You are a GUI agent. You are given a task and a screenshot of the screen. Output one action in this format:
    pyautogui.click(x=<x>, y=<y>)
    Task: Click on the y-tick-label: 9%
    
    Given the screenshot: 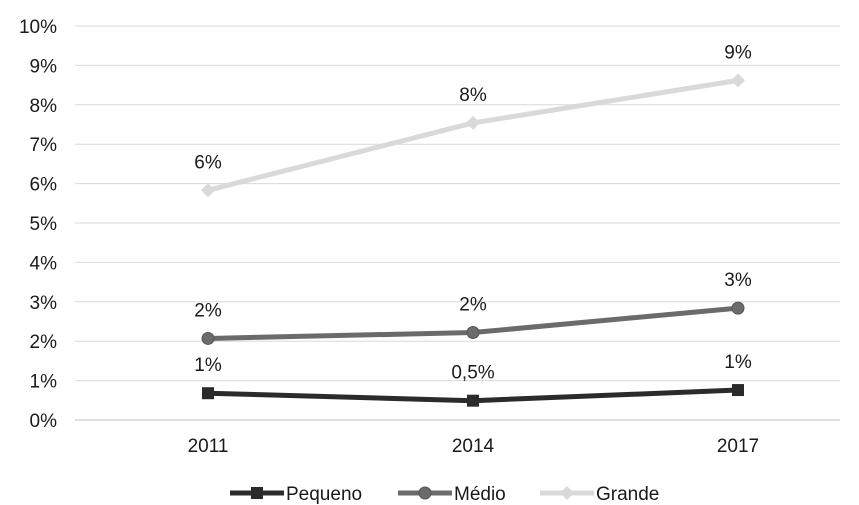 What is the action you would take?
    pyautogui.click(x=44, y=66)
    